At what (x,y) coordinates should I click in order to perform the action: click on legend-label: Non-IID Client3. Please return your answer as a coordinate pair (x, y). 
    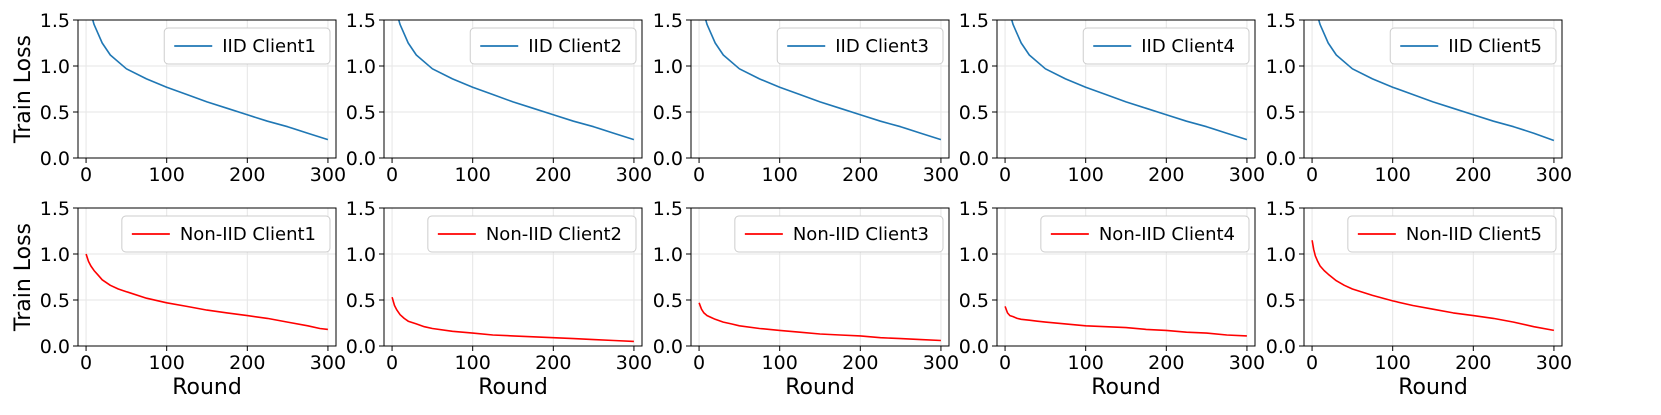
    Looking at the image, I should click on (861, 234).